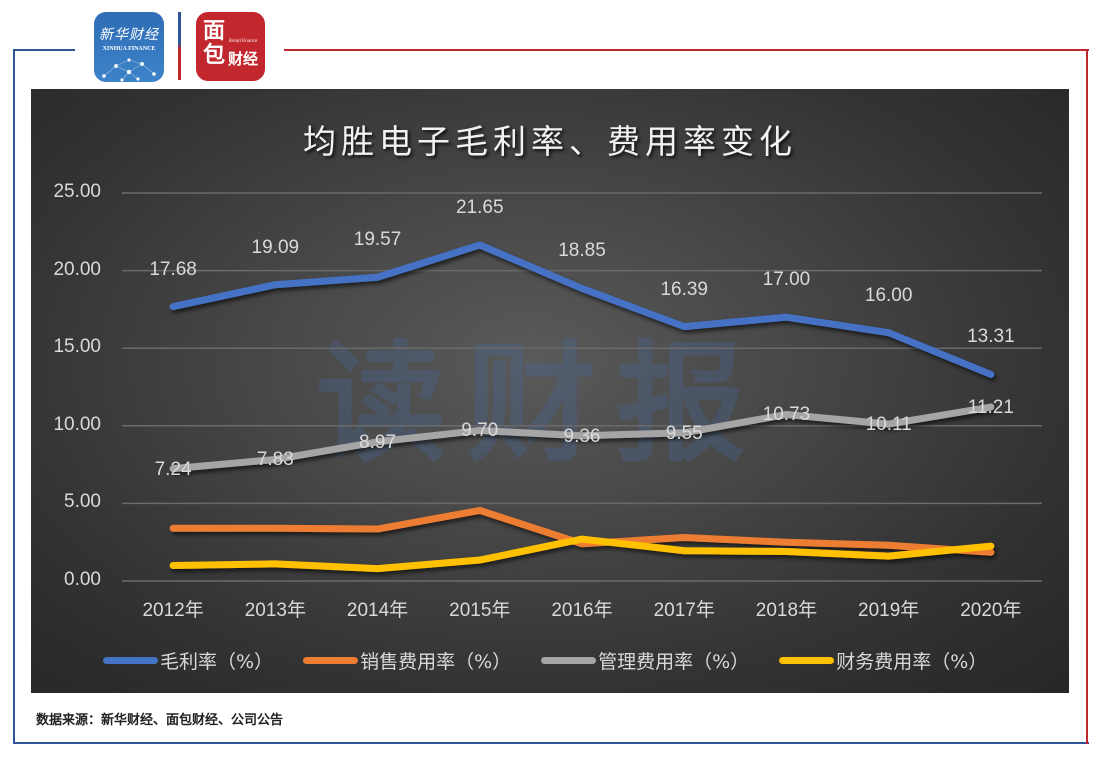 Image resolution: width=1101 pixels, height=758 pixels. I want to click on legend-label: 销售费用率（%）, so click(436, 662).